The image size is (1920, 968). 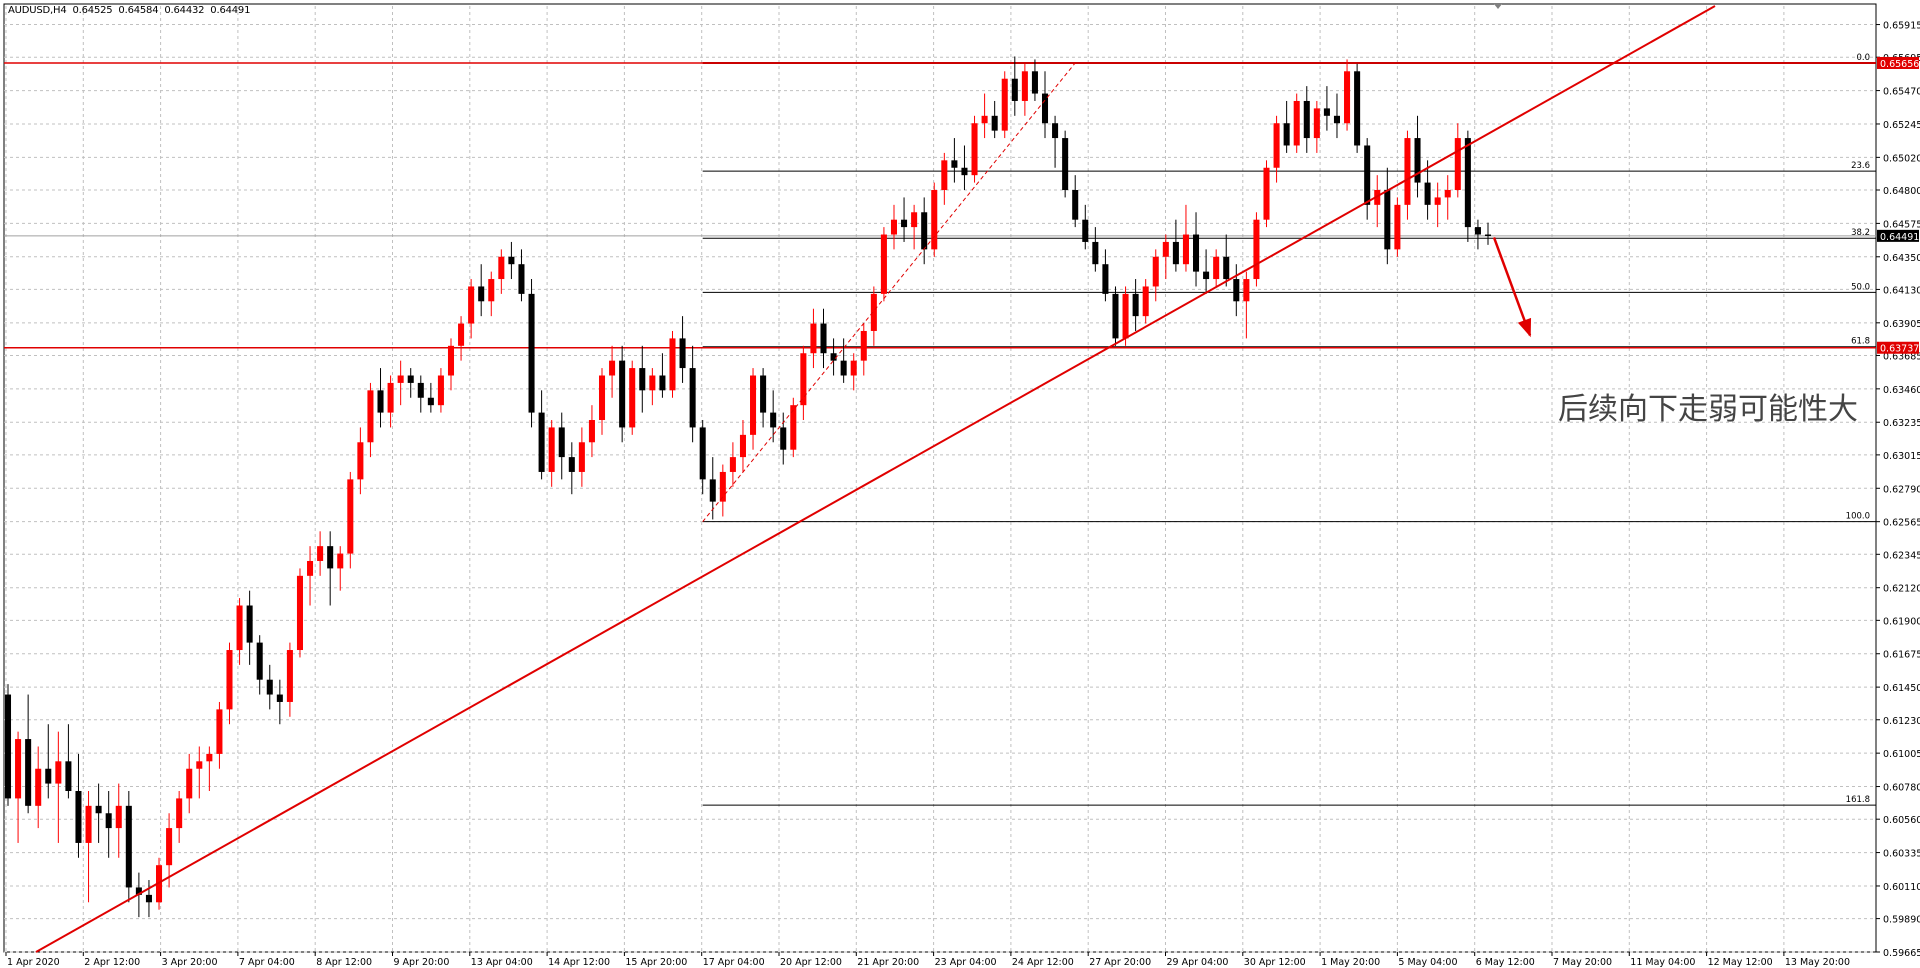 What do you see at coordinates (33, 962) in the screenshot?
I see `x-tick-label: 1 Apr 2020` at bounding box center [33, 962].